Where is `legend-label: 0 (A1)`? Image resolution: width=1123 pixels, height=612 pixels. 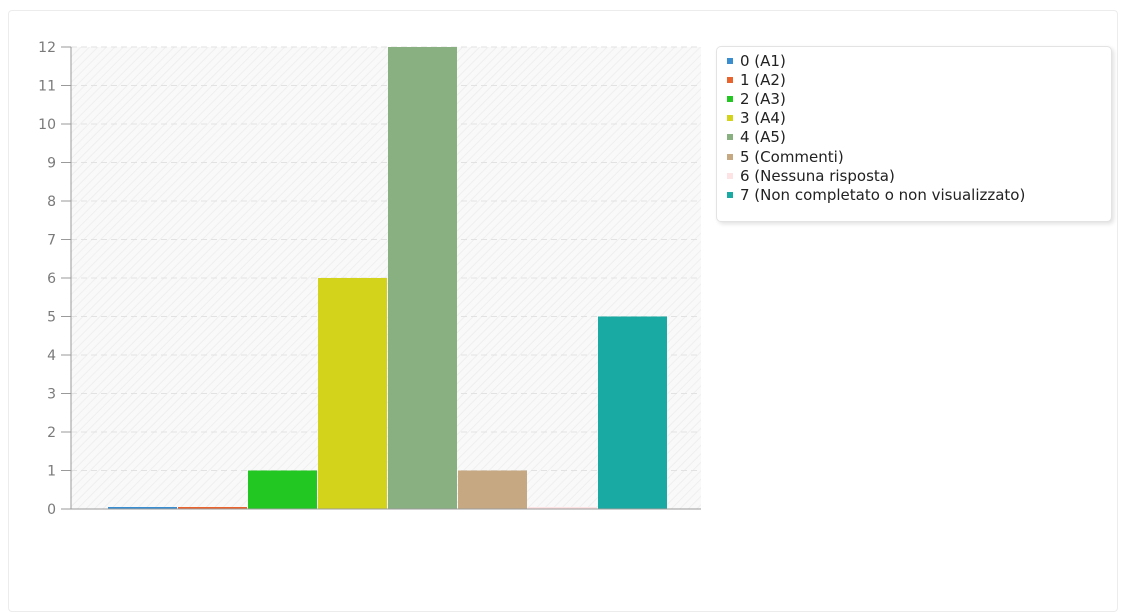
legend-label: 0 (A1) is located at coordinates (763, 60).